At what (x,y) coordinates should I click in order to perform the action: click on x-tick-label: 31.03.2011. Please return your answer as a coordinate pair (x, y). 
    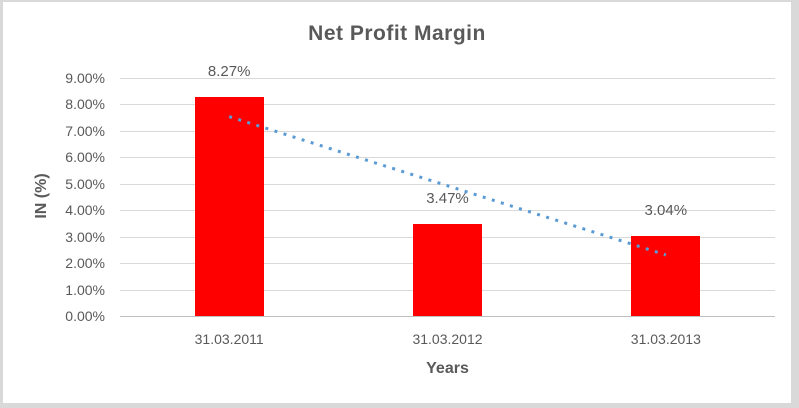
    Looking at the image, I should click on (229, 339).